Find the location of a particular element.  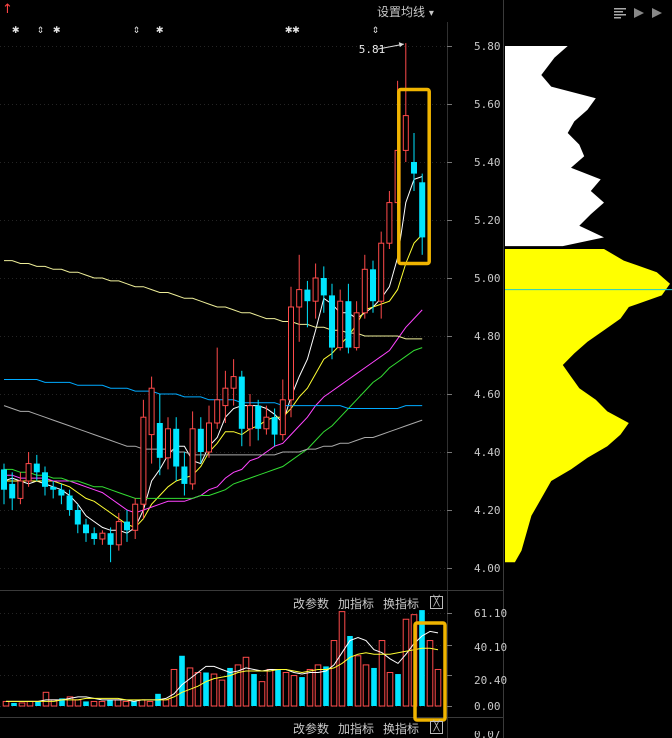

volume-tick-label: 61.10 is located at coordinates (491, 613).